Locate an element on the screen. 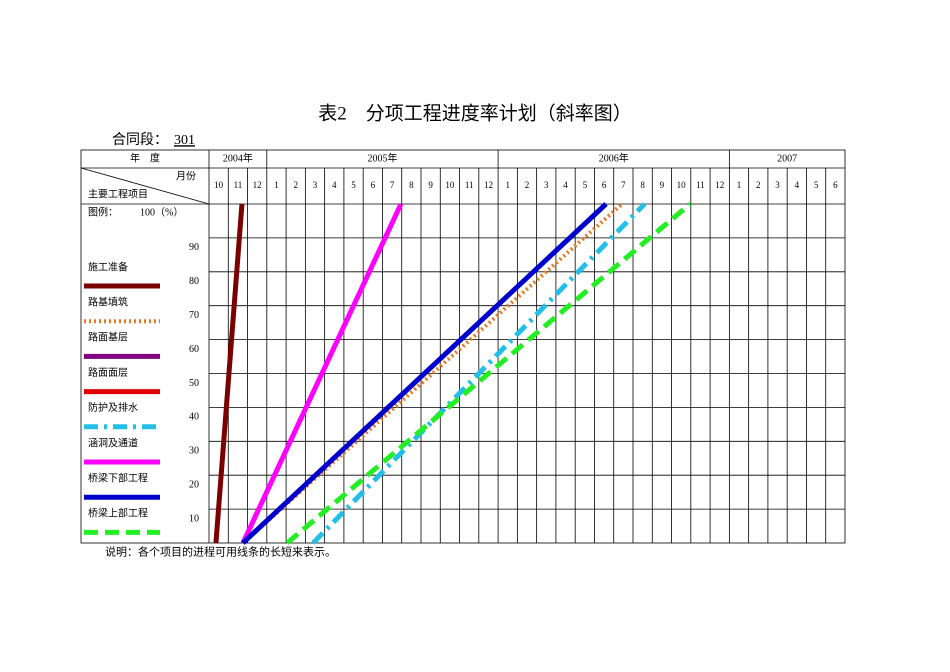  legend-label: 防护及排水 is located at coordinates (113, 407).